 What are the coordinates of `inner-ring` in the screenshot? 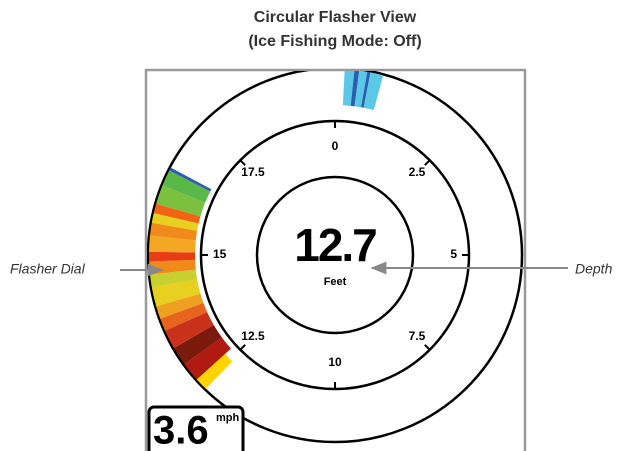 It's located at (335, 255).